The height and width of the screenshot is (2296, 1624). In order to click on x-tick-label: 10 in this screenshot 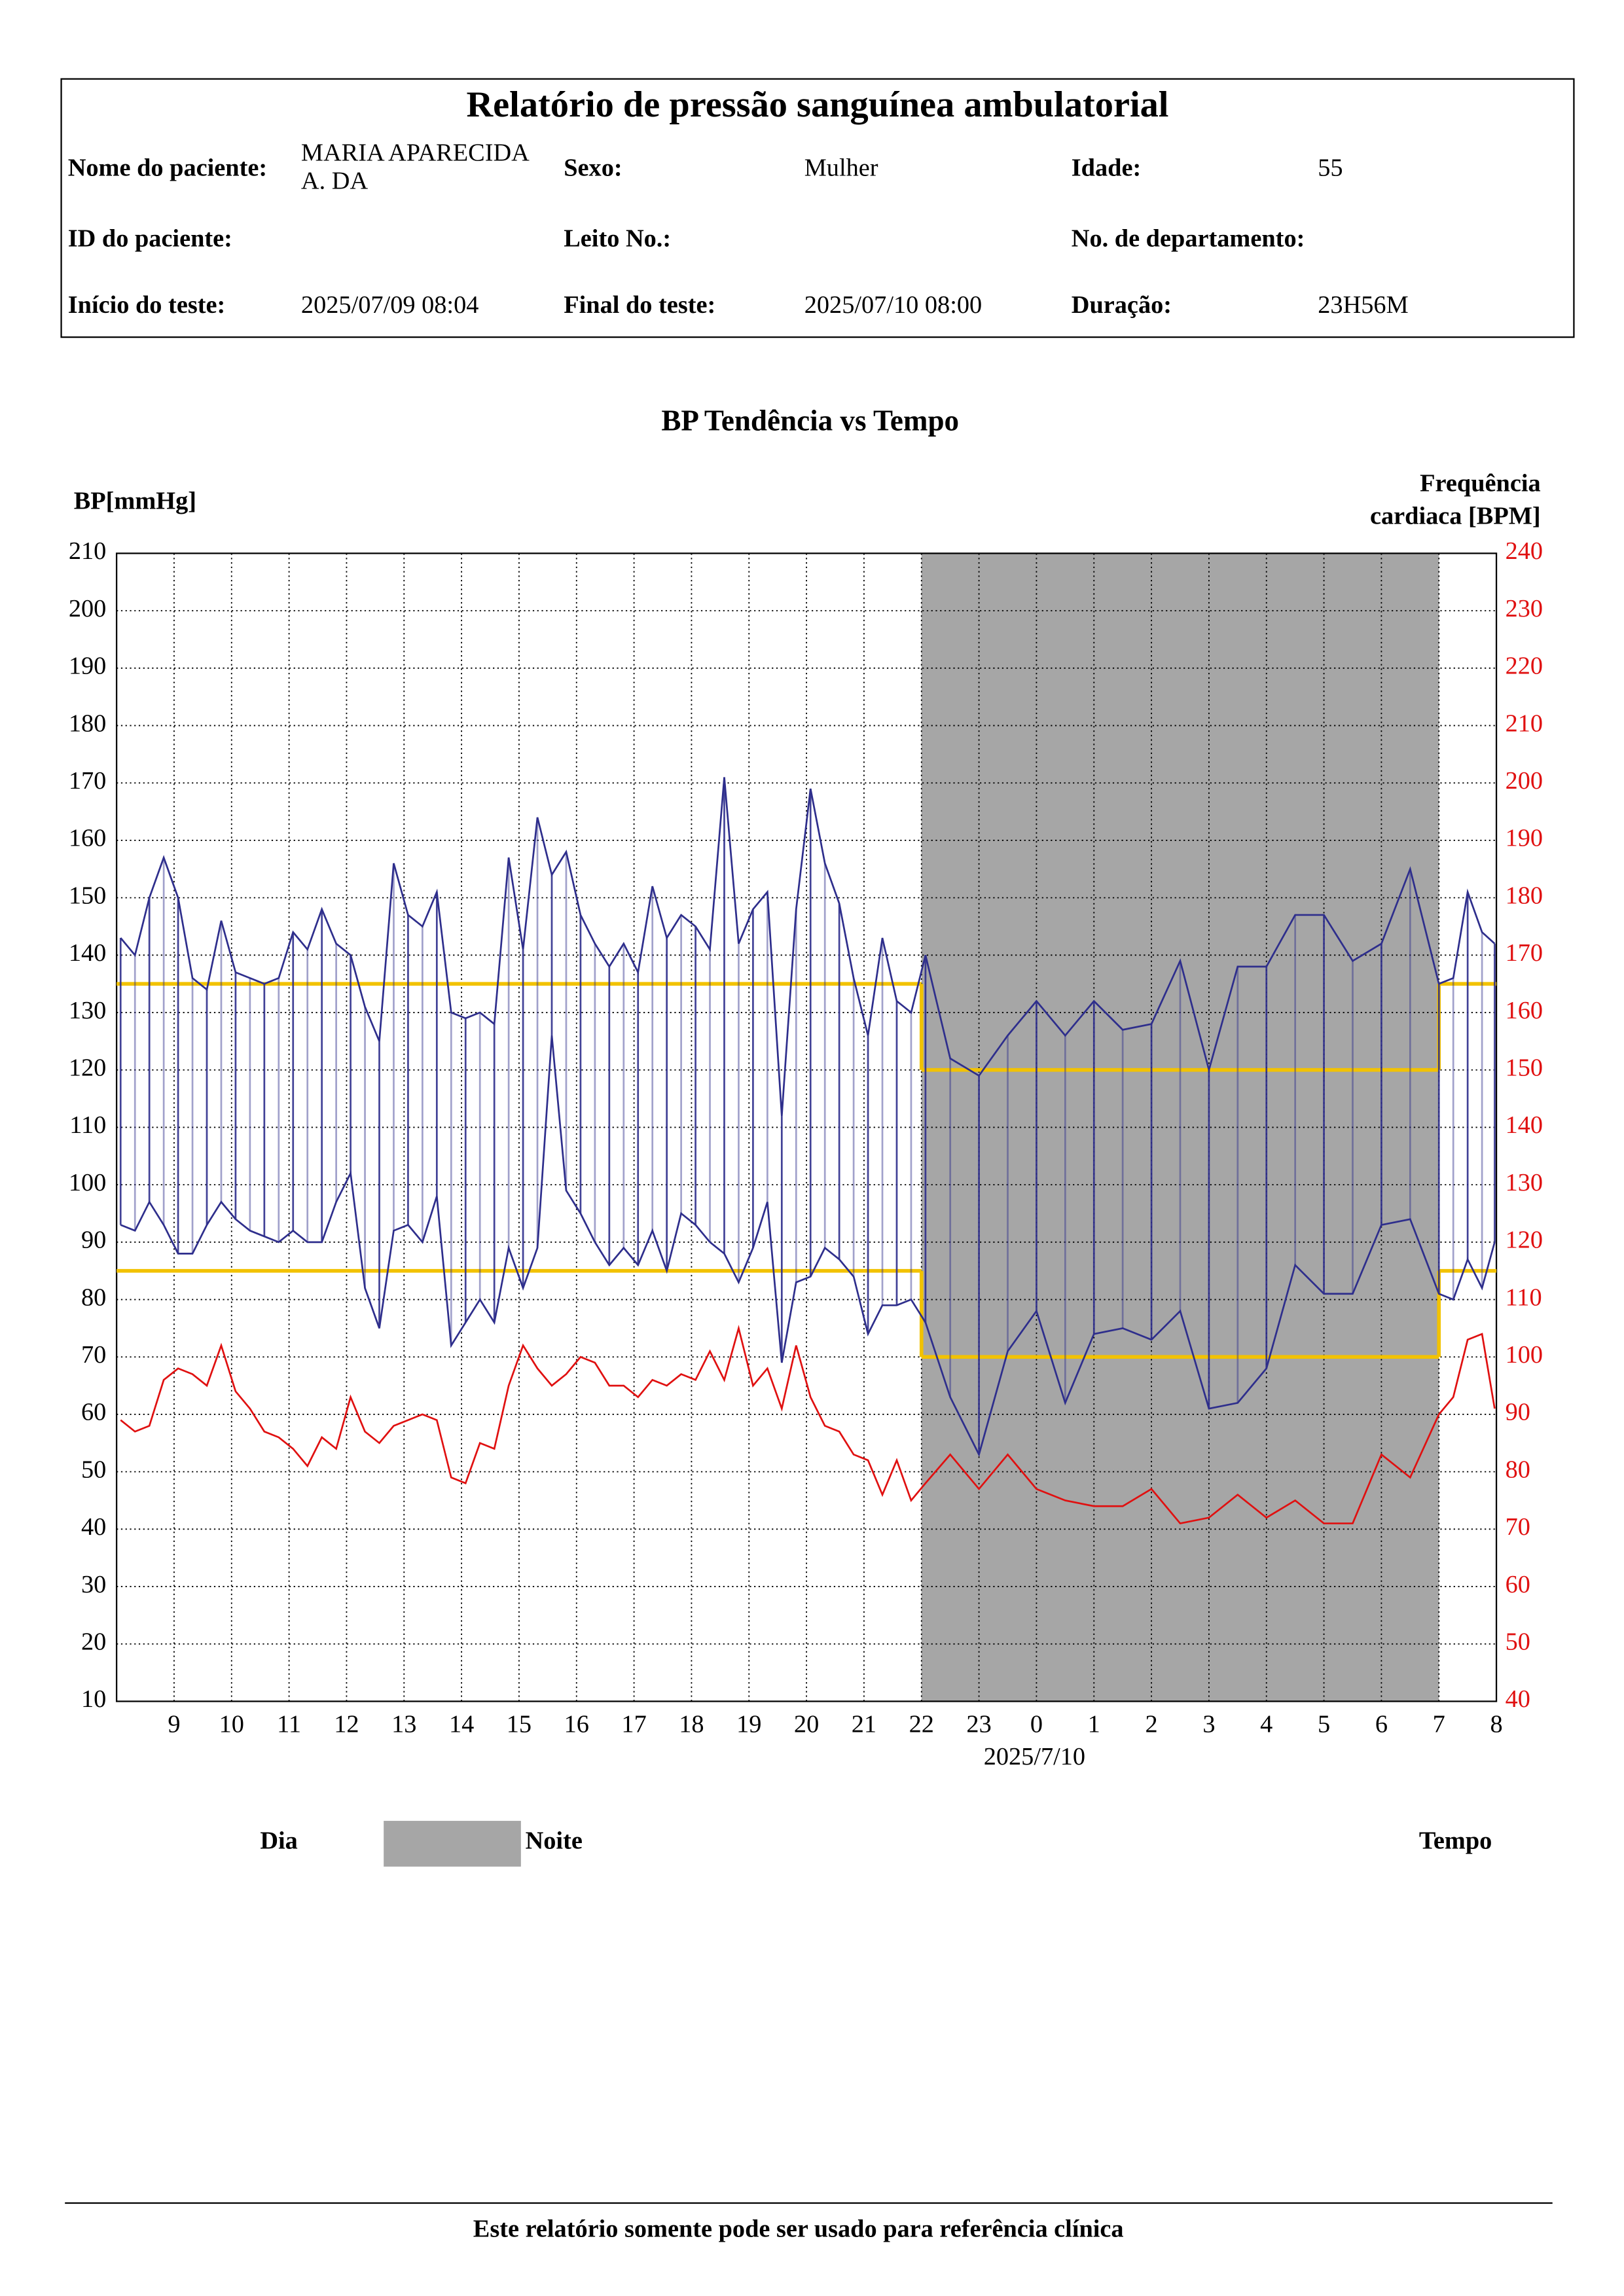, I will do `click(231, 1724)`.